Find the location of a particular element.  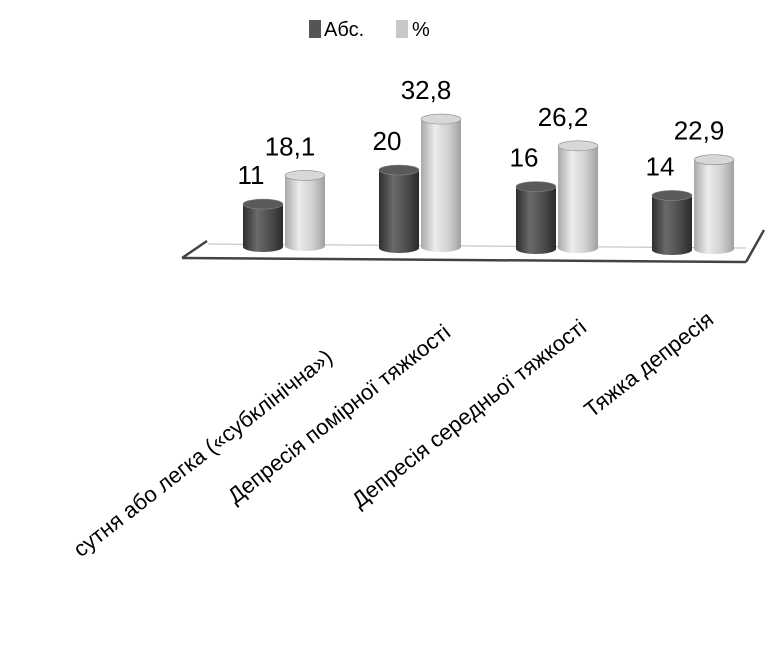

value-label-abs-1: 11 is located at coordinates (251, 175).